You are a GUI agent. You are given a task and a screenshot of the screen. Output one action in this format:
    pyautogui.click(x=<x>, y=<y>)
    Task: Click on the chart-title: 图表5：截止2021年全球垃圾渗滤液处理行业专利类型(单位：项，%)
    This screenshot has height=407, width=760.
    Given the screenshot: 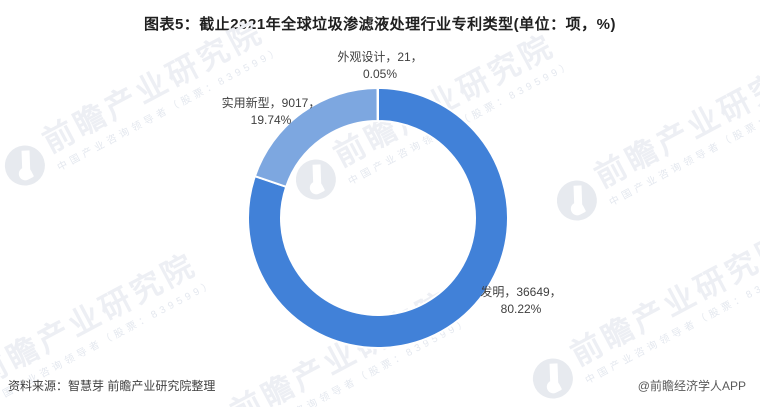 What is the action you would take?
    pyautogui.click(x=380, y=24)
    